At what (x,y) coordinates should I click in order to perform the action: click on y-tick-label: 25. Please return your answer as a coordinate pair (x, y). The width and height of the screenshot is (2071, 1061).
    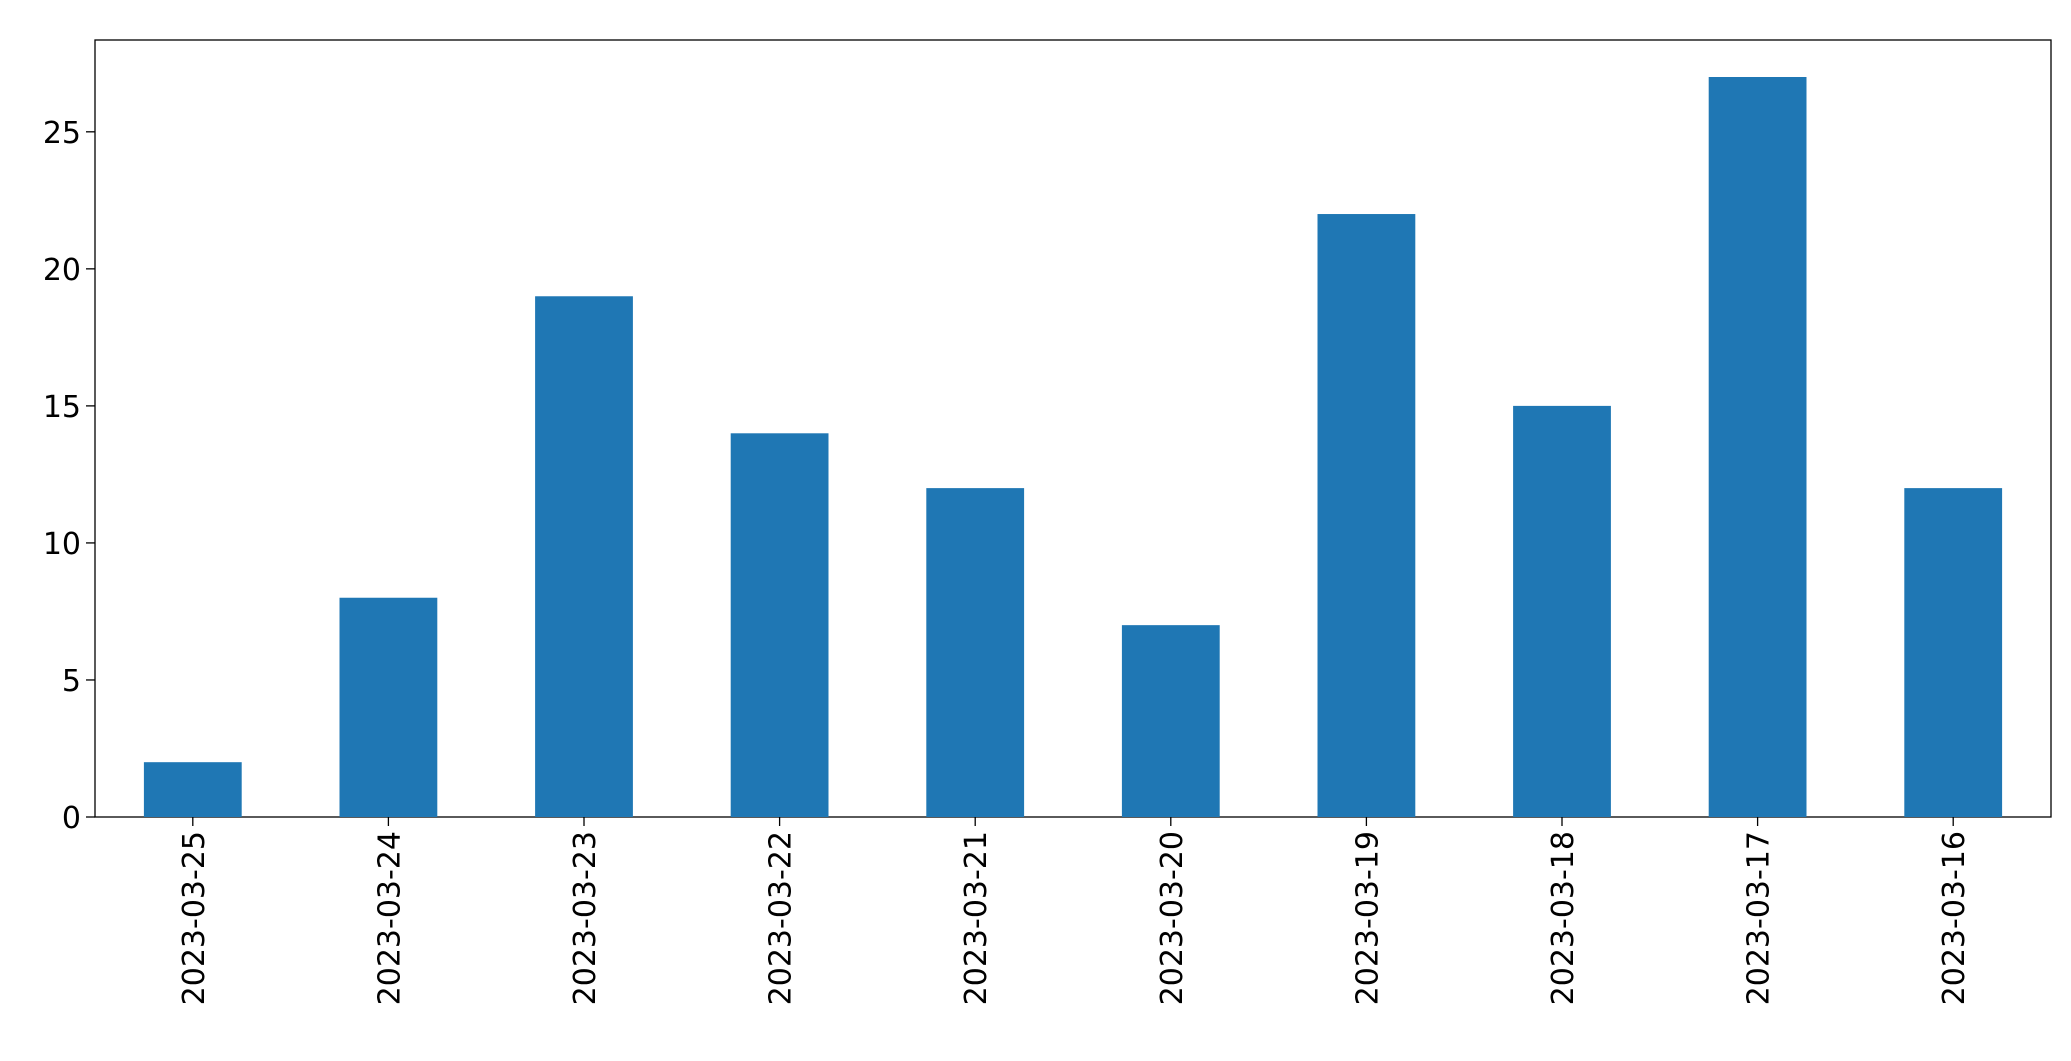
    Looking at the image, I should click on (62, 133).